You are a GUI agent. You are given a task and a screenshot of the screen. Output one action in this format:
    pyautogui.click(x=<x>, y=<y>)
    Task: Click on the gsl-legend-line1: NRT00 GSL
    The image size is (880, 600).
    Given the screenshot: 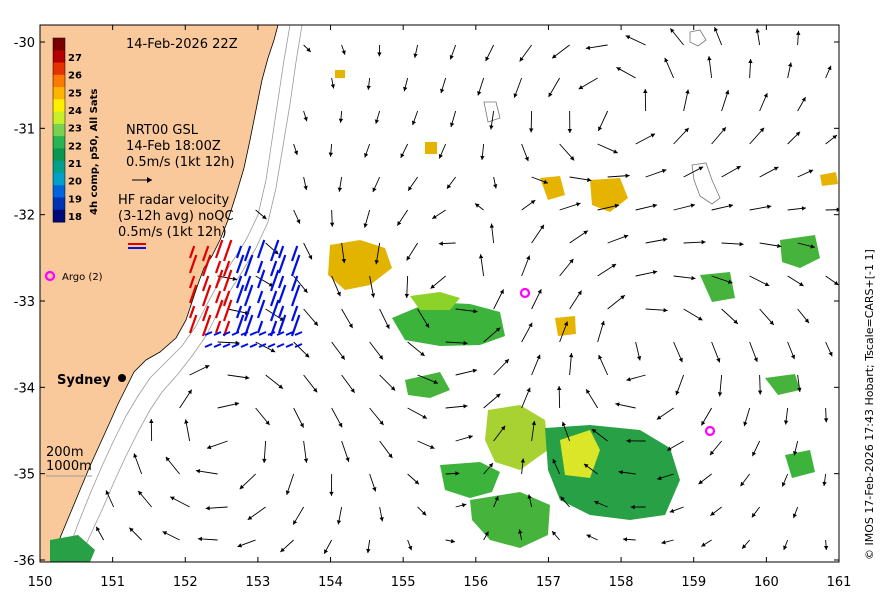 What is the action you would take?
    pyautogui.click(x=162, y=130)
    